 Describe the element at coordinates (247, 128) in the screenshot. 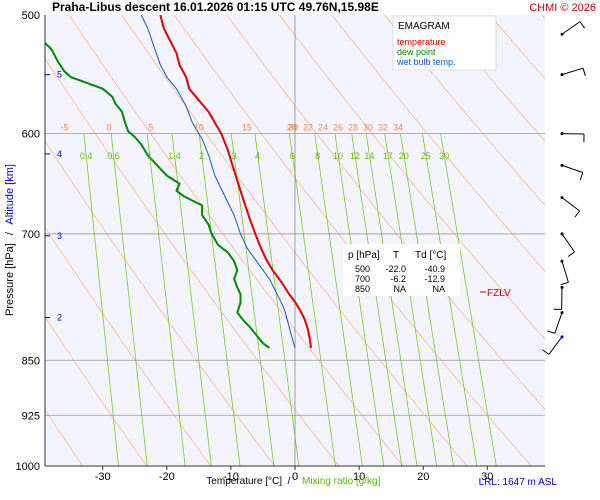

I see `dry-adiabat-label: 15` at that location.